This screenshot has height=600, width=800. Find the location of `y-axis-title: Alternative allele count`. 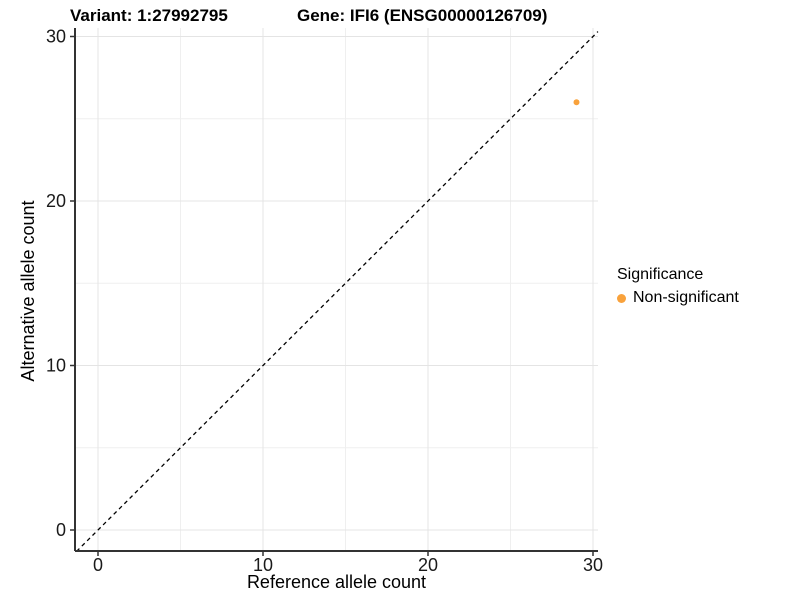

y-axis-title: Alternative allele count is located at coordinates (28, 291).